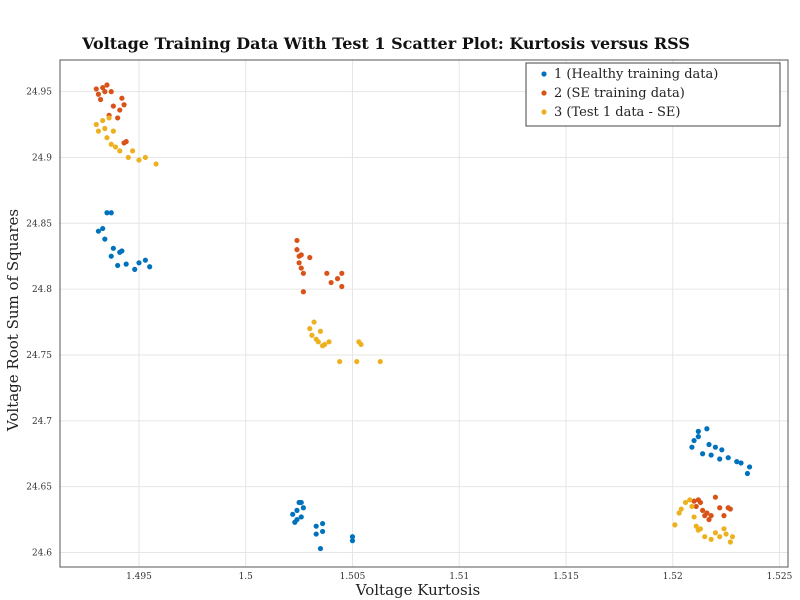 This screenshot has width=800, height=600. Describe the element at coordinates (617, 112) in the screenshot. I see `legend-label-3: 3 (Test 1 data - SE)` at that location.